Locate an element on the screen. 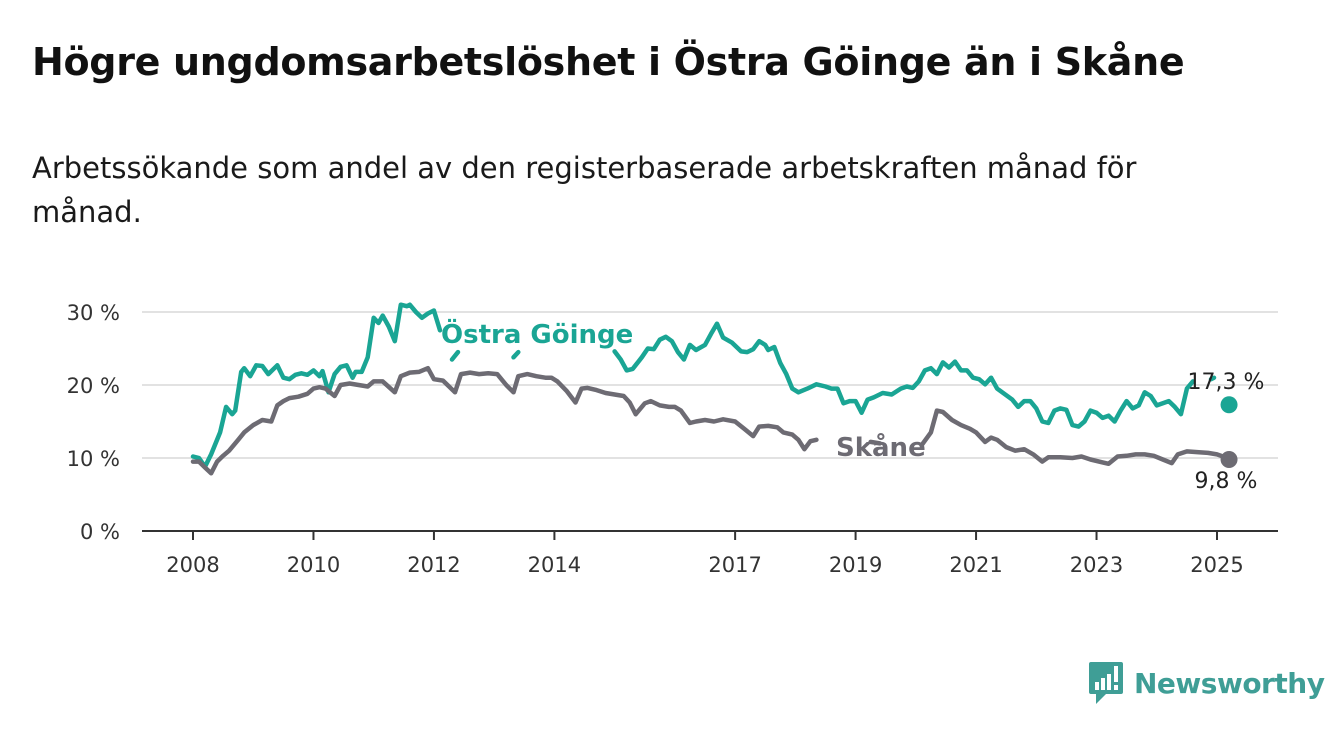 The height and width of the screenshot is (734, 1340). x-tick-label: 2014 is located at coordinates (554, 565).